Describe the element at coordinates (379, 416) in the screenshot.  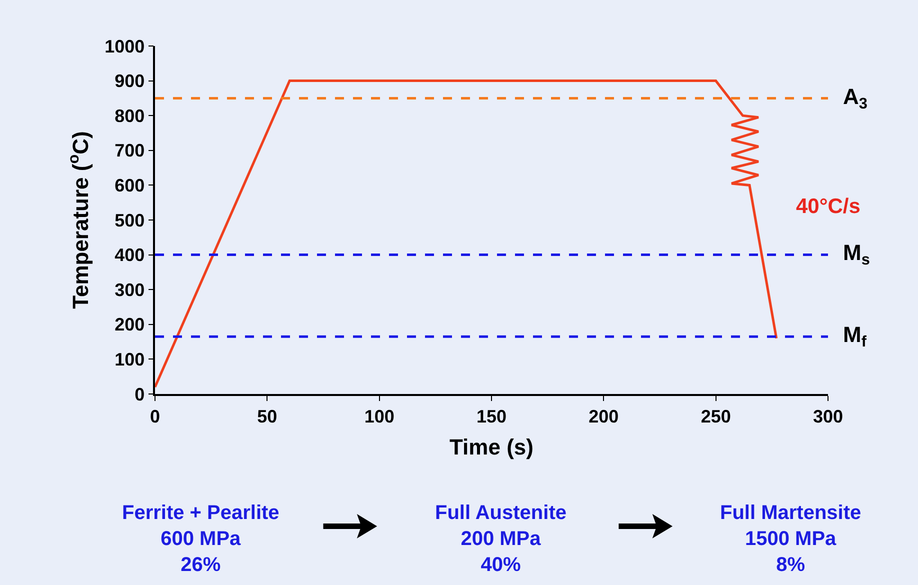
I see `x-tick-label: 100` at that location.